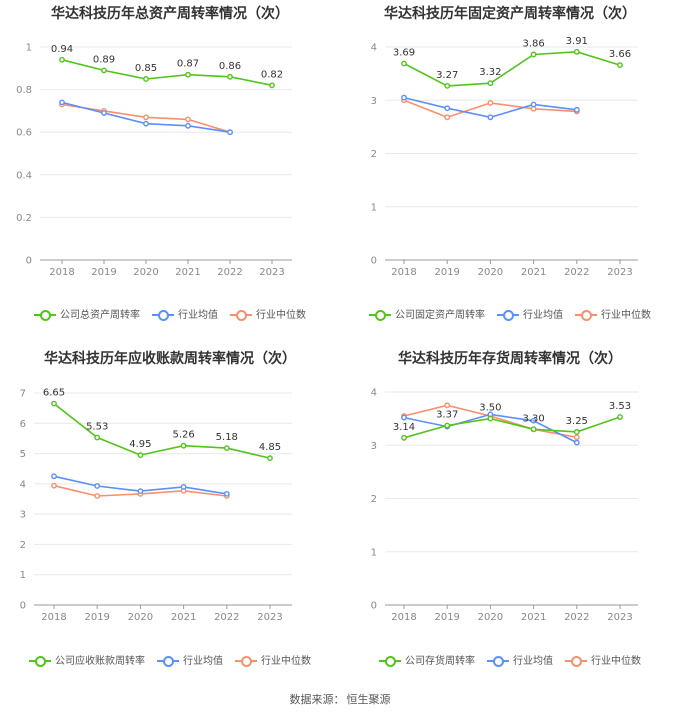  I want to click on legend-item-company: 公司存货周转率, so click(427, 659).